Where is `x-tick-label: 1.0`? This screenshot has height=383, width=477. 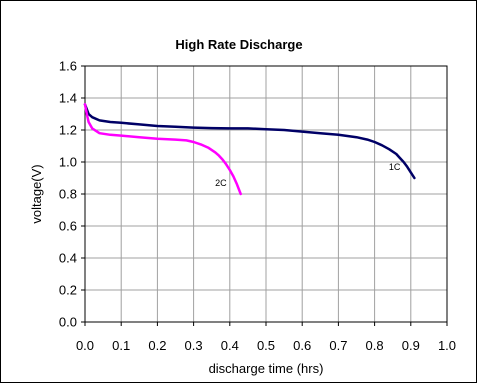 x-tick-label: 1.0 is located at coordinates (447, 345).